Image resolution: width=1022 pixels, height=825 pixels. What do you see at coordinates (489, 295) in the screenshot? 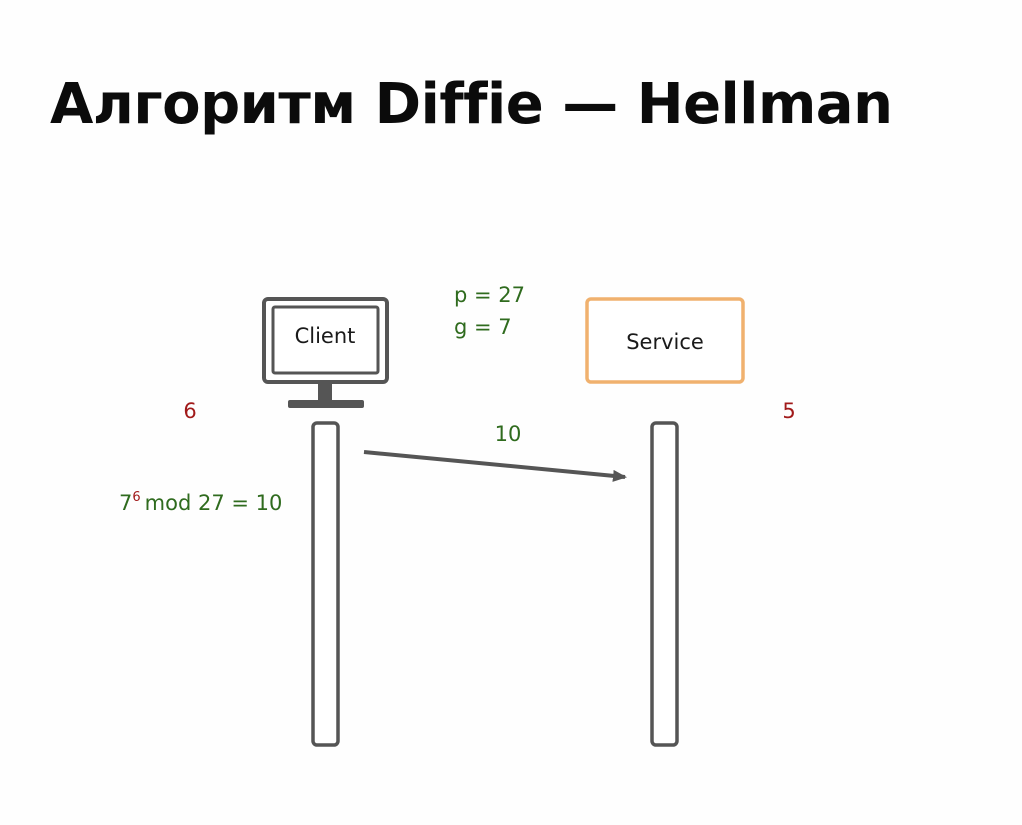
I see `param-p: p = 27` at bounding box center [489, 295].